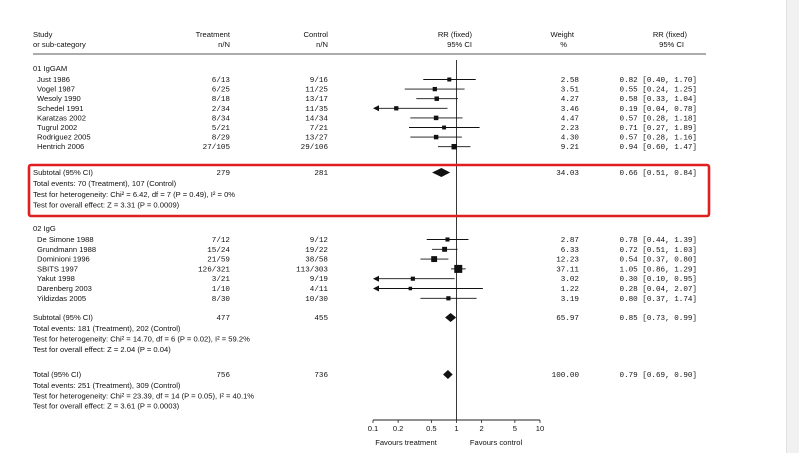 The image size is (799, 453). Describe the element at coordinates (60, 146) in the screenshot. I see `study-name: Hentrich 2006` at that location.